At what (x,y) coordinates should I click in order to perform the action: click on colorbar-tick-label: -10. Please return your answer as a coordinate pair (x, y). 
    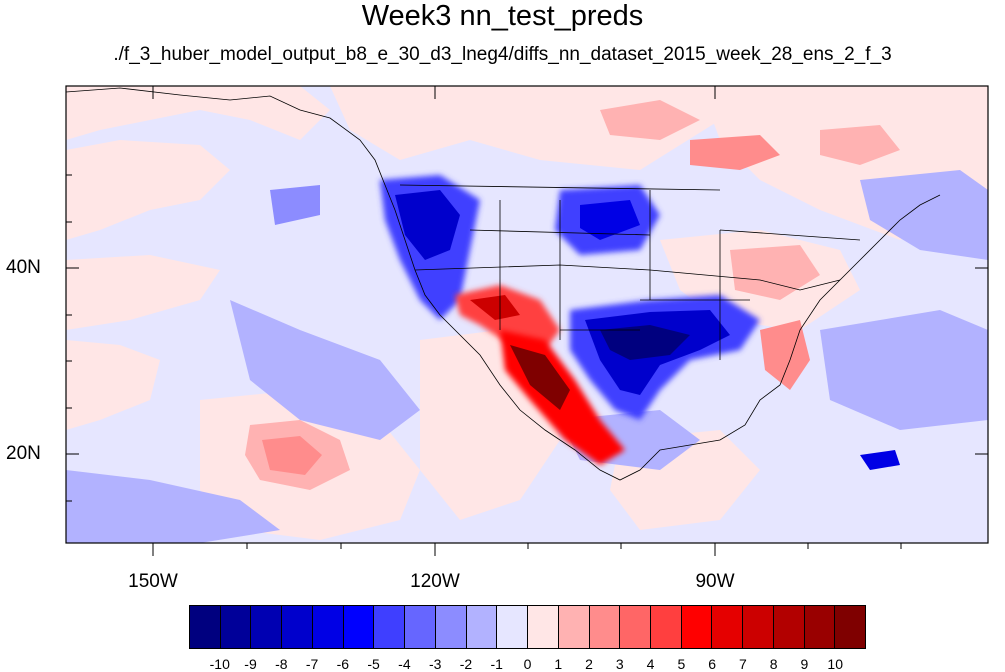
    Looking at the image, I should click on (219, 664).